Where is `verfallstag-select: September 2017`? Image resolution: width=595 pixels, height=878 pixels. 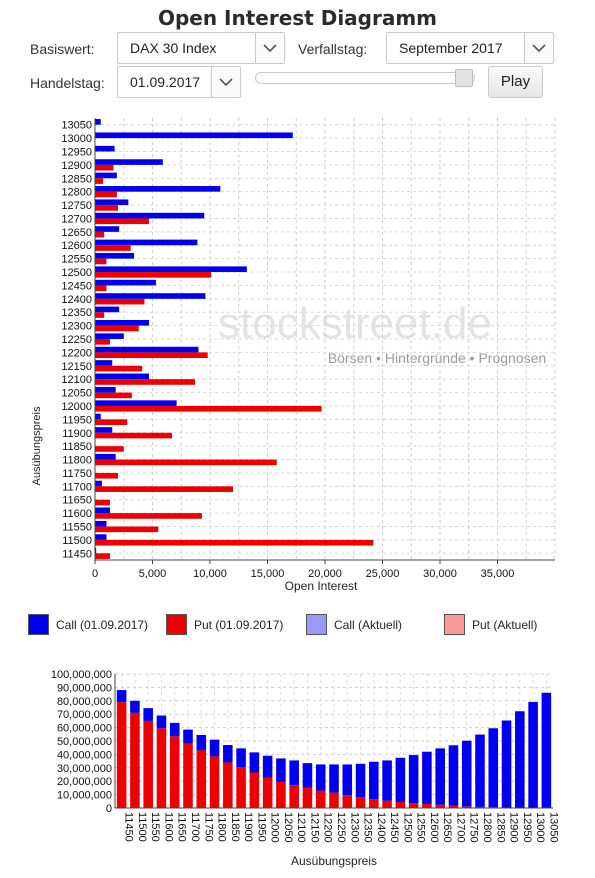 verfallstag-select: September 2017 is located at coordinates (470, 48).